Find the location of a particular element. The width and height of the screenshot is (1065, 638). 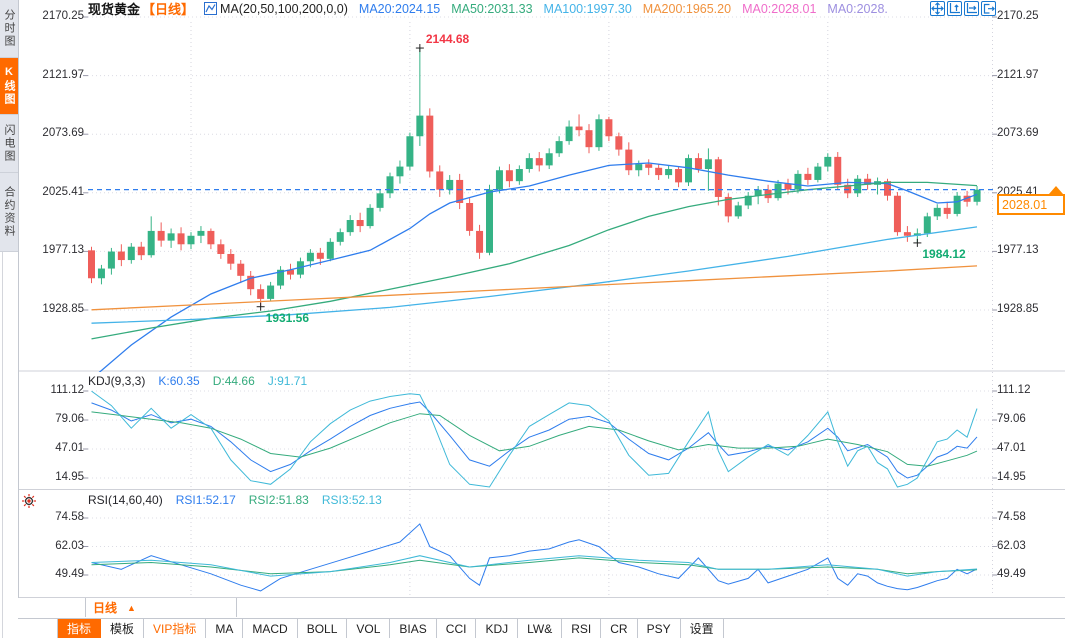

symbol-title: 现货黄金 is located at coordinates (114, 9).